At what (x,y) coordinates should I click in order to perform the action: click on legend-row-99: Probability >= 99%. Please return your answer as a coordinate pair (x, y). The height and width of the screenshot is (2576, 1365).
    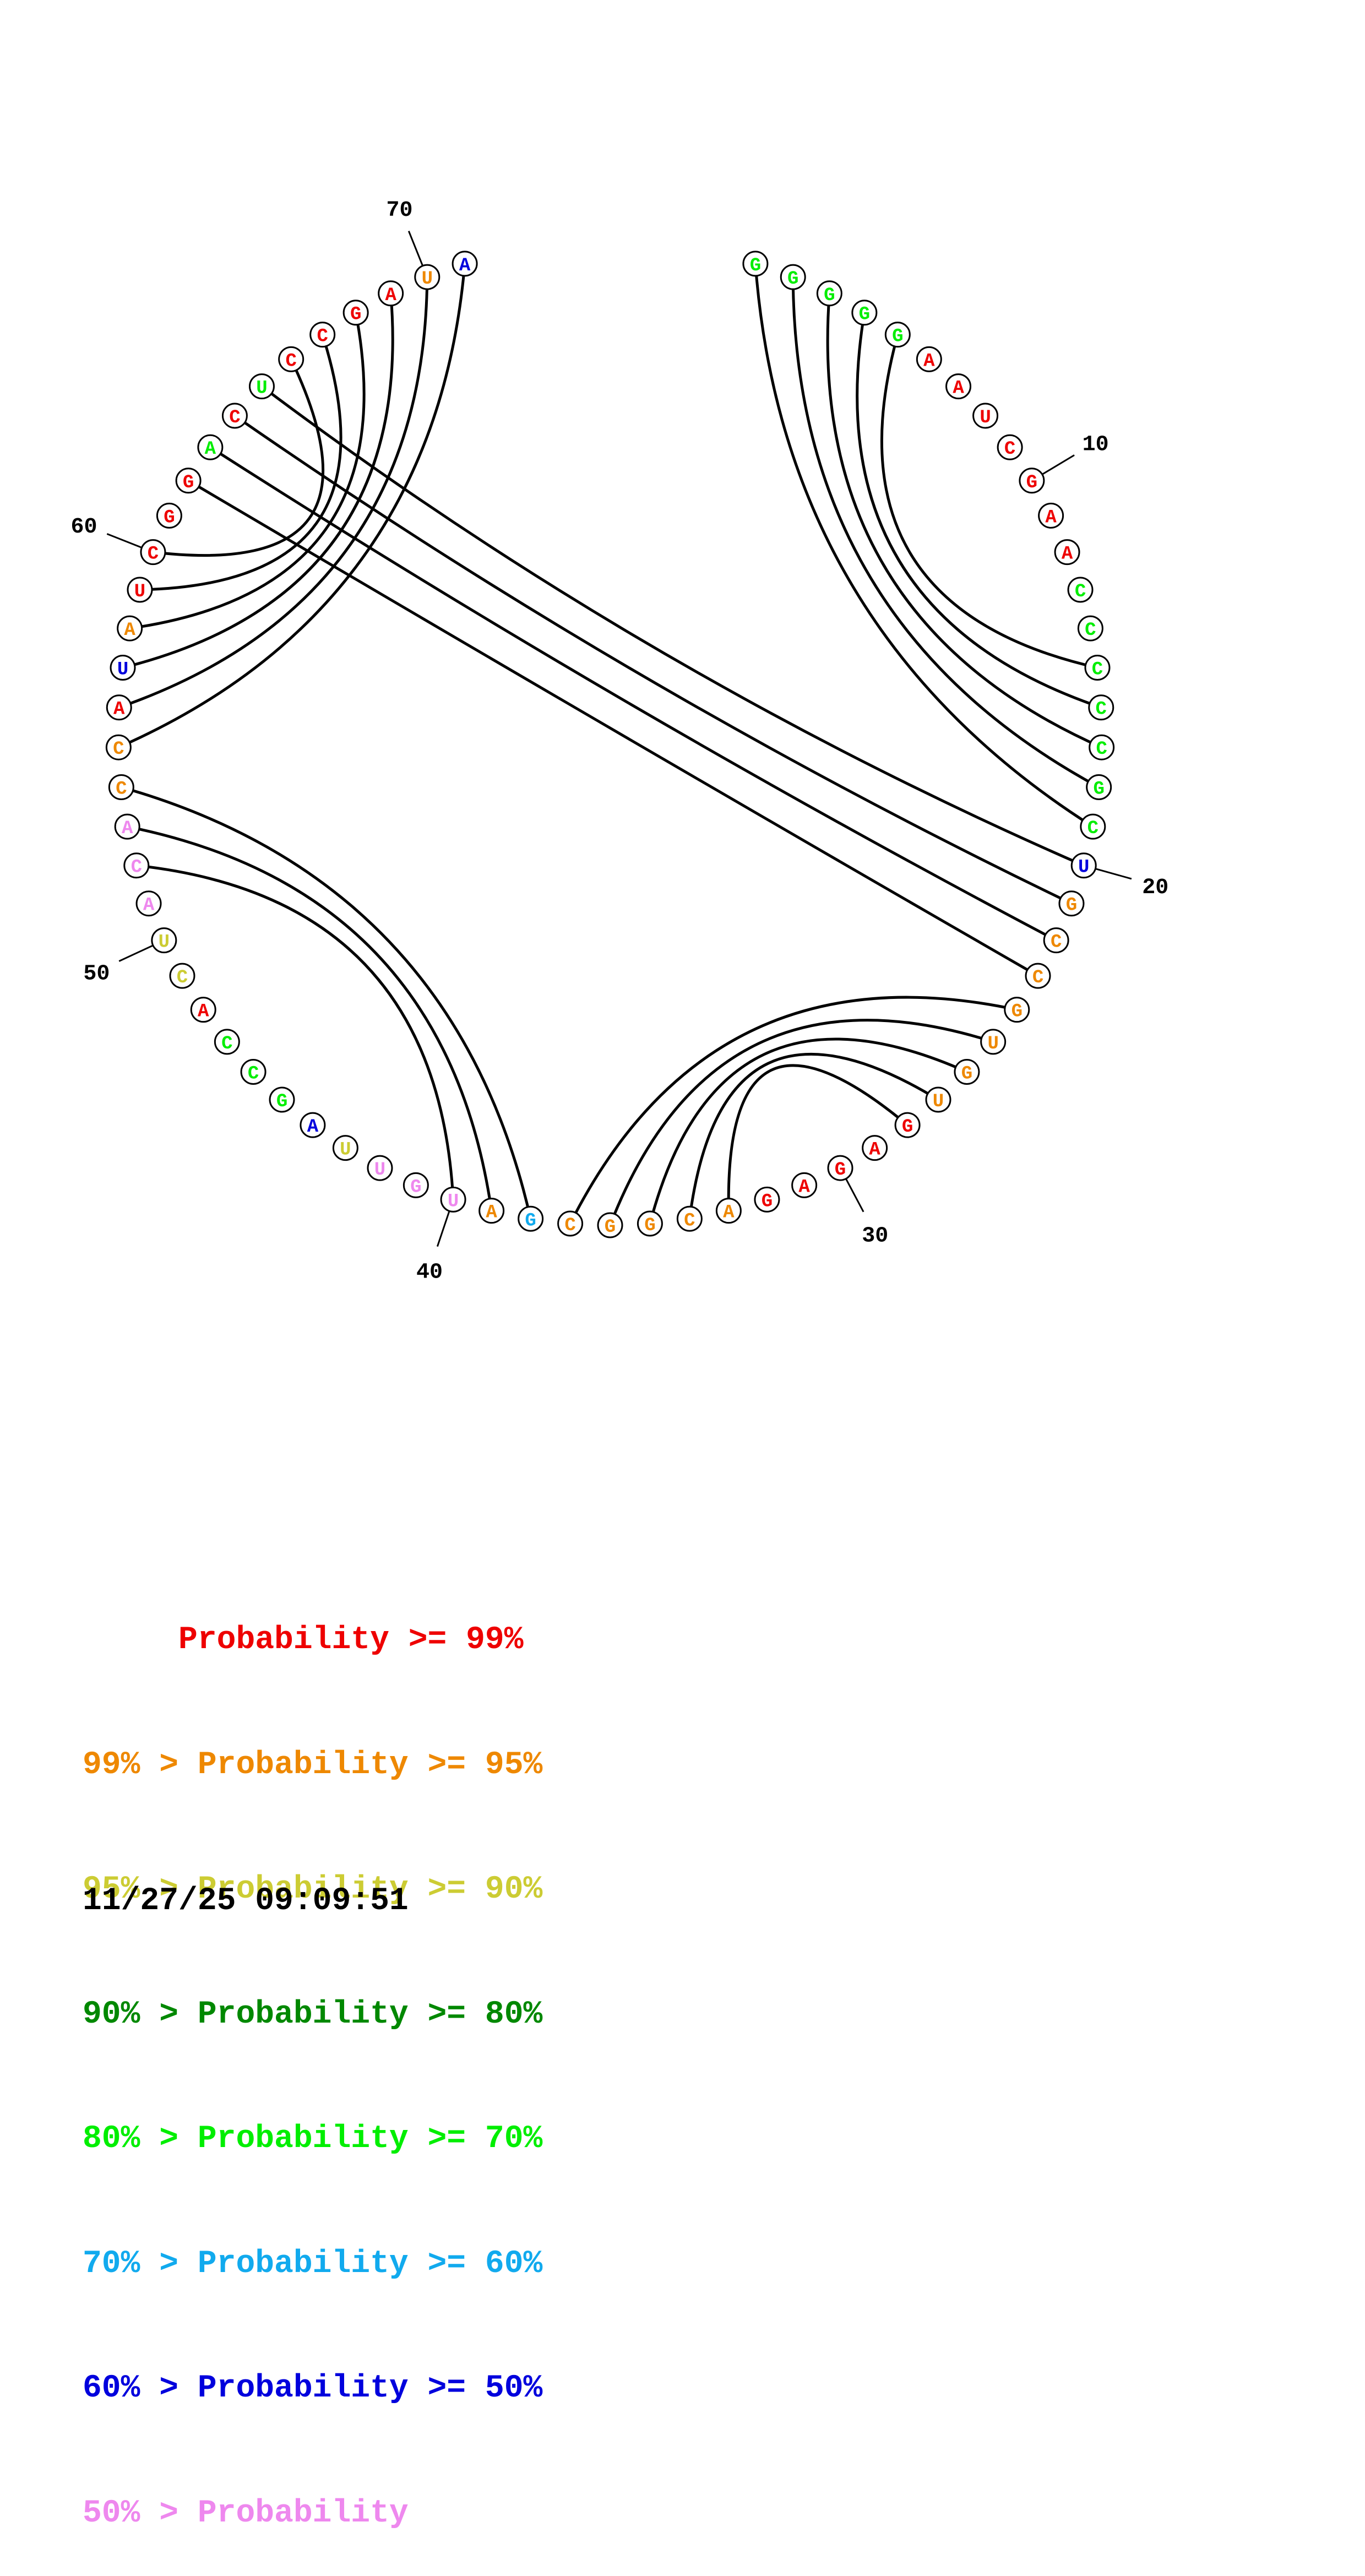
    Looking at the image, I should click on (303, 1640).